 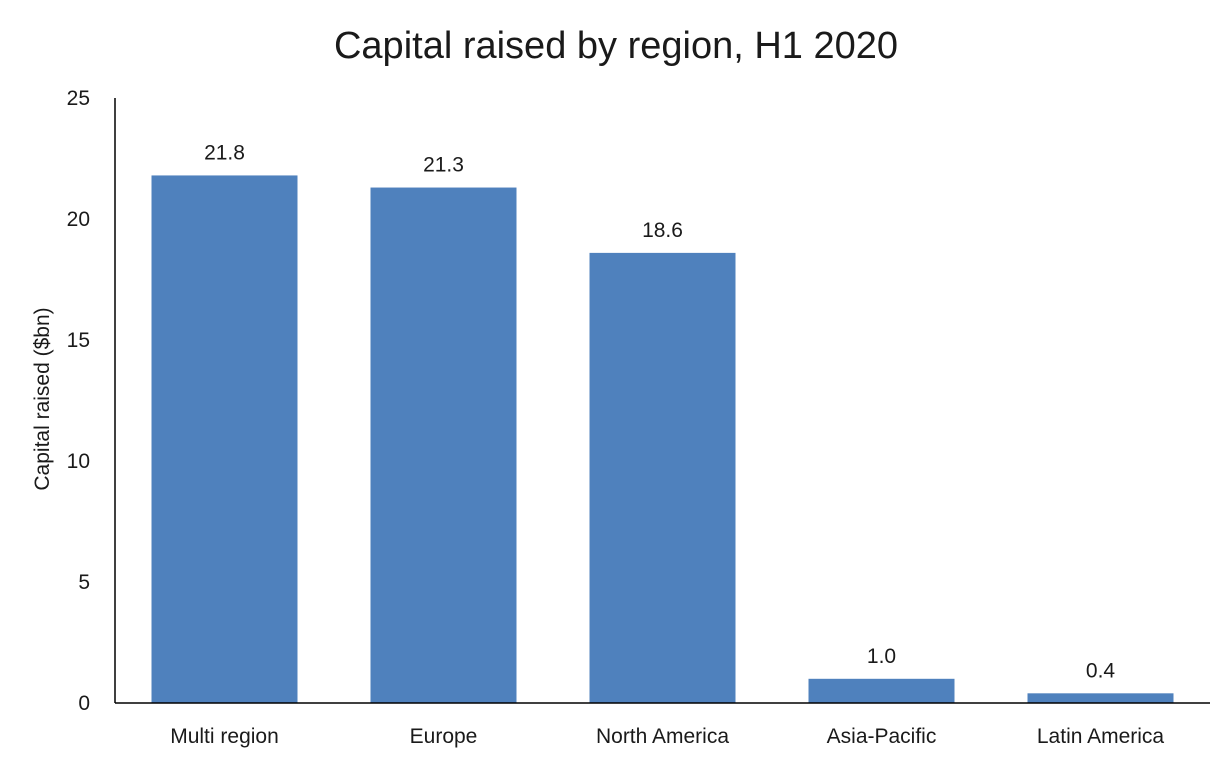 What do you see at coordinates (78, 401) in the screenshot?
I see `y-tick-labels-layer: 0 5 10 15 20 25` at bounding box center [78, 401].